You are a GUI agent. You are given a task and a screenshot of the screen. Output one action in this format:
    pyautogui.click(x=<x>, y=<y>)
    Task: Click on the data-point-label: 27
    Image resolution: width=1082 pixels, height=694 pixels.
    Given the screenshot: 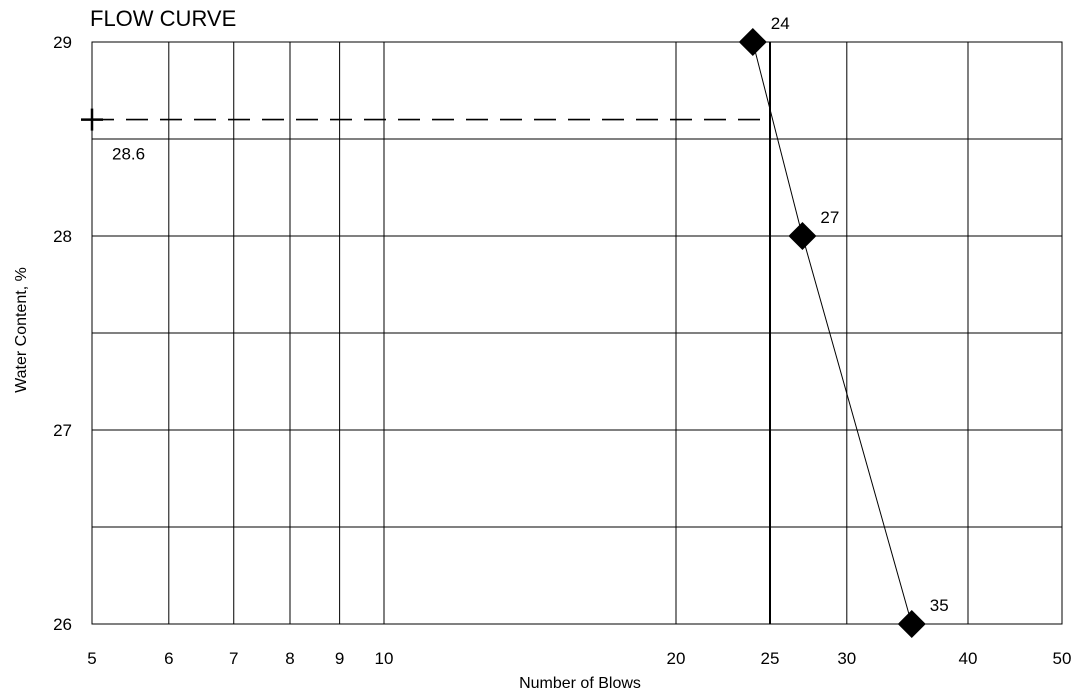 What is the action you would take?
    pyautogui.click(x=829, y=217)
    